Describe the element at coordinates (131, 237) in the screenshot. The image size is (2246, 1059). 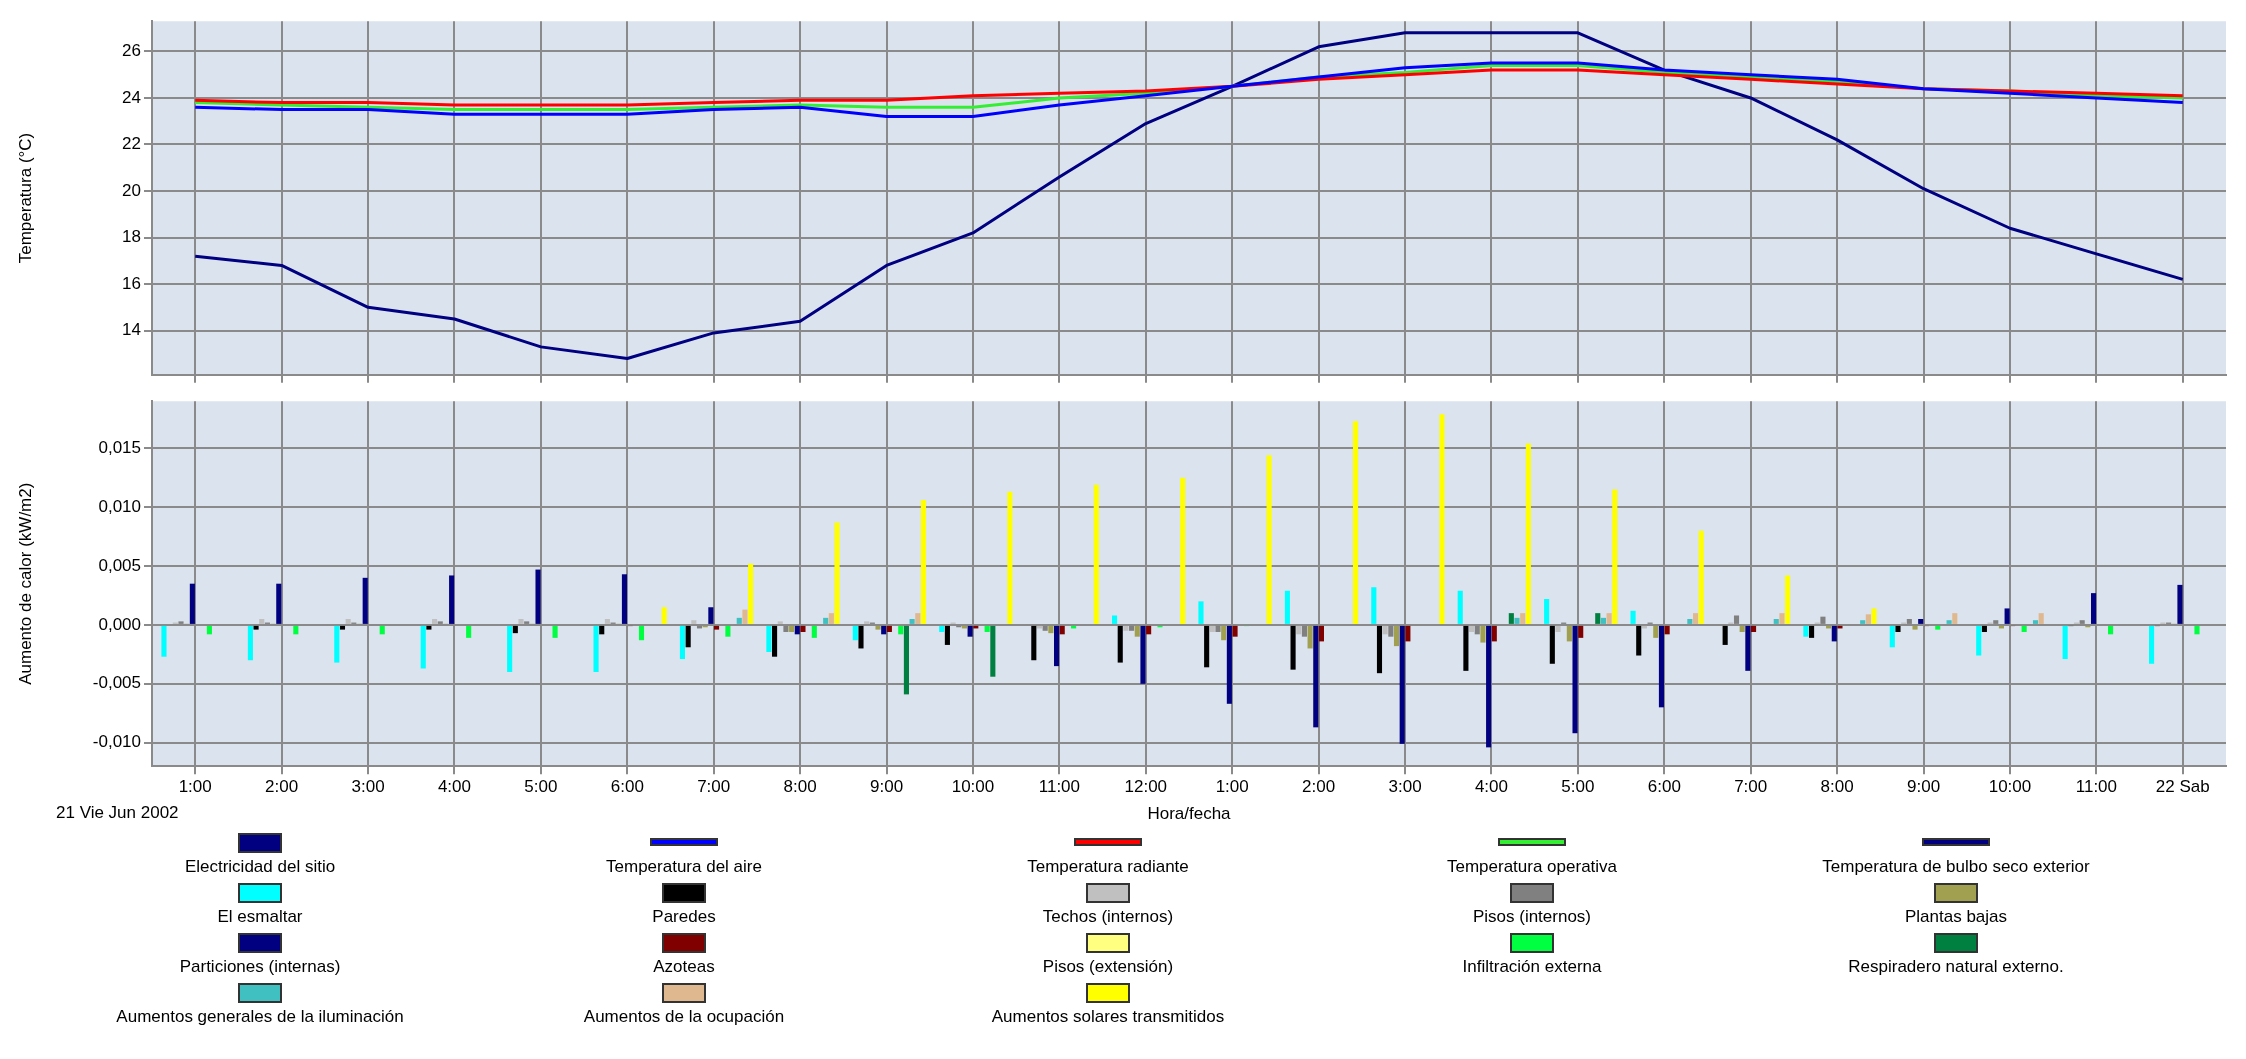
I see `y-tick-label: 18` at that location.